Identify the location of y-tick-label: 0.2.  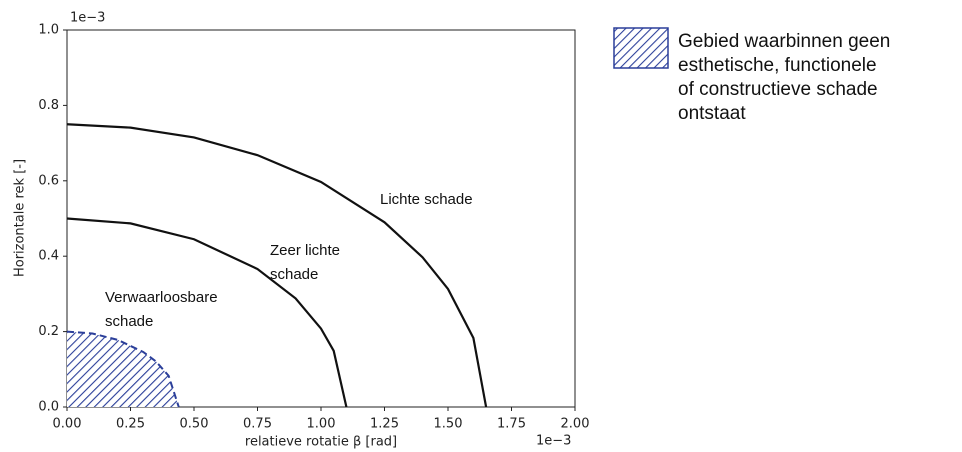
(48, 331).